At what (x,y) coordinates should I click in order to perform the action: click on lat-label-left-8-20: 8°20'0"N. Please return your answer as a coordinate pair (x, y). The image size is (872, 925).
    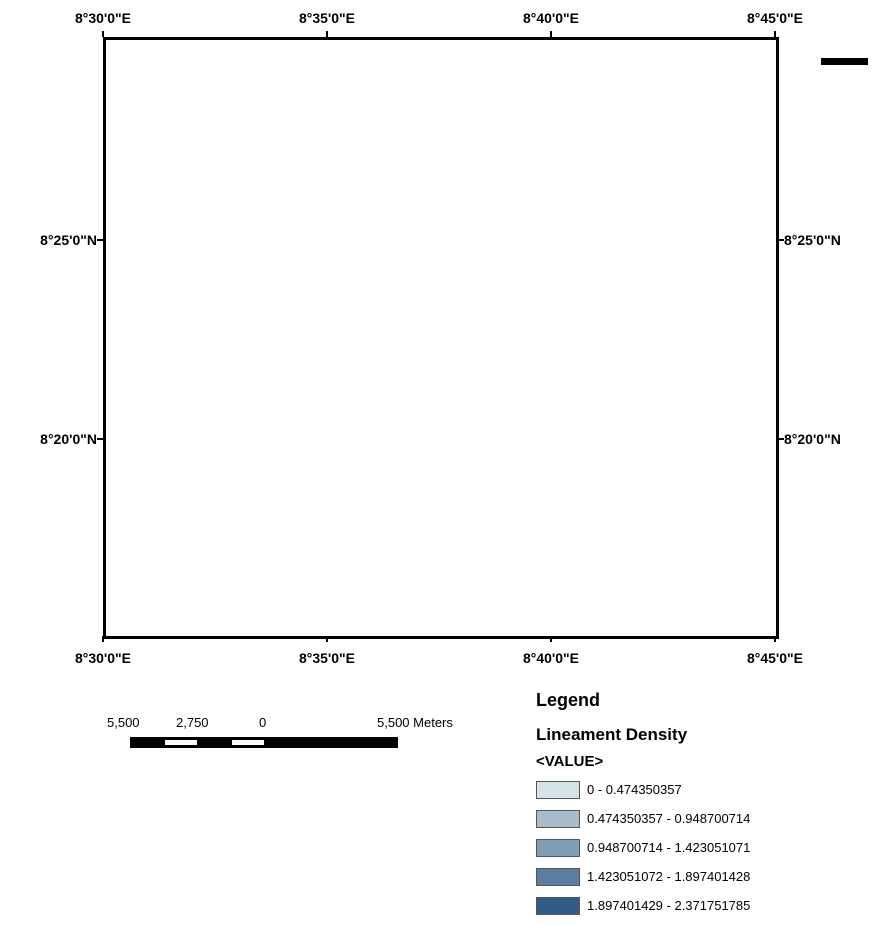
    Looking at the image, I should click on (68, 439).